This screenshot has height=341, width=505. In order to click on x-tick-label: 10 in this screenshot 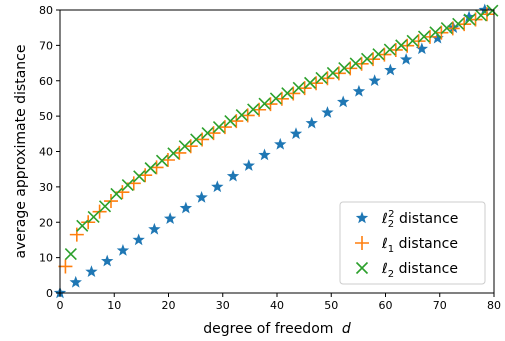, I will do `click(114, 305)`.